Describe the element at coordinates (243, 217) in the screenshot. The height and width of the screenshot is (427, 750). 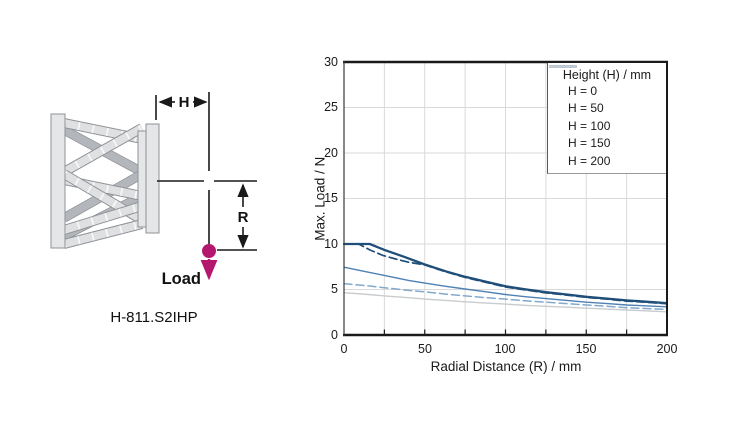
I see `dim-r-label: R` at that location.